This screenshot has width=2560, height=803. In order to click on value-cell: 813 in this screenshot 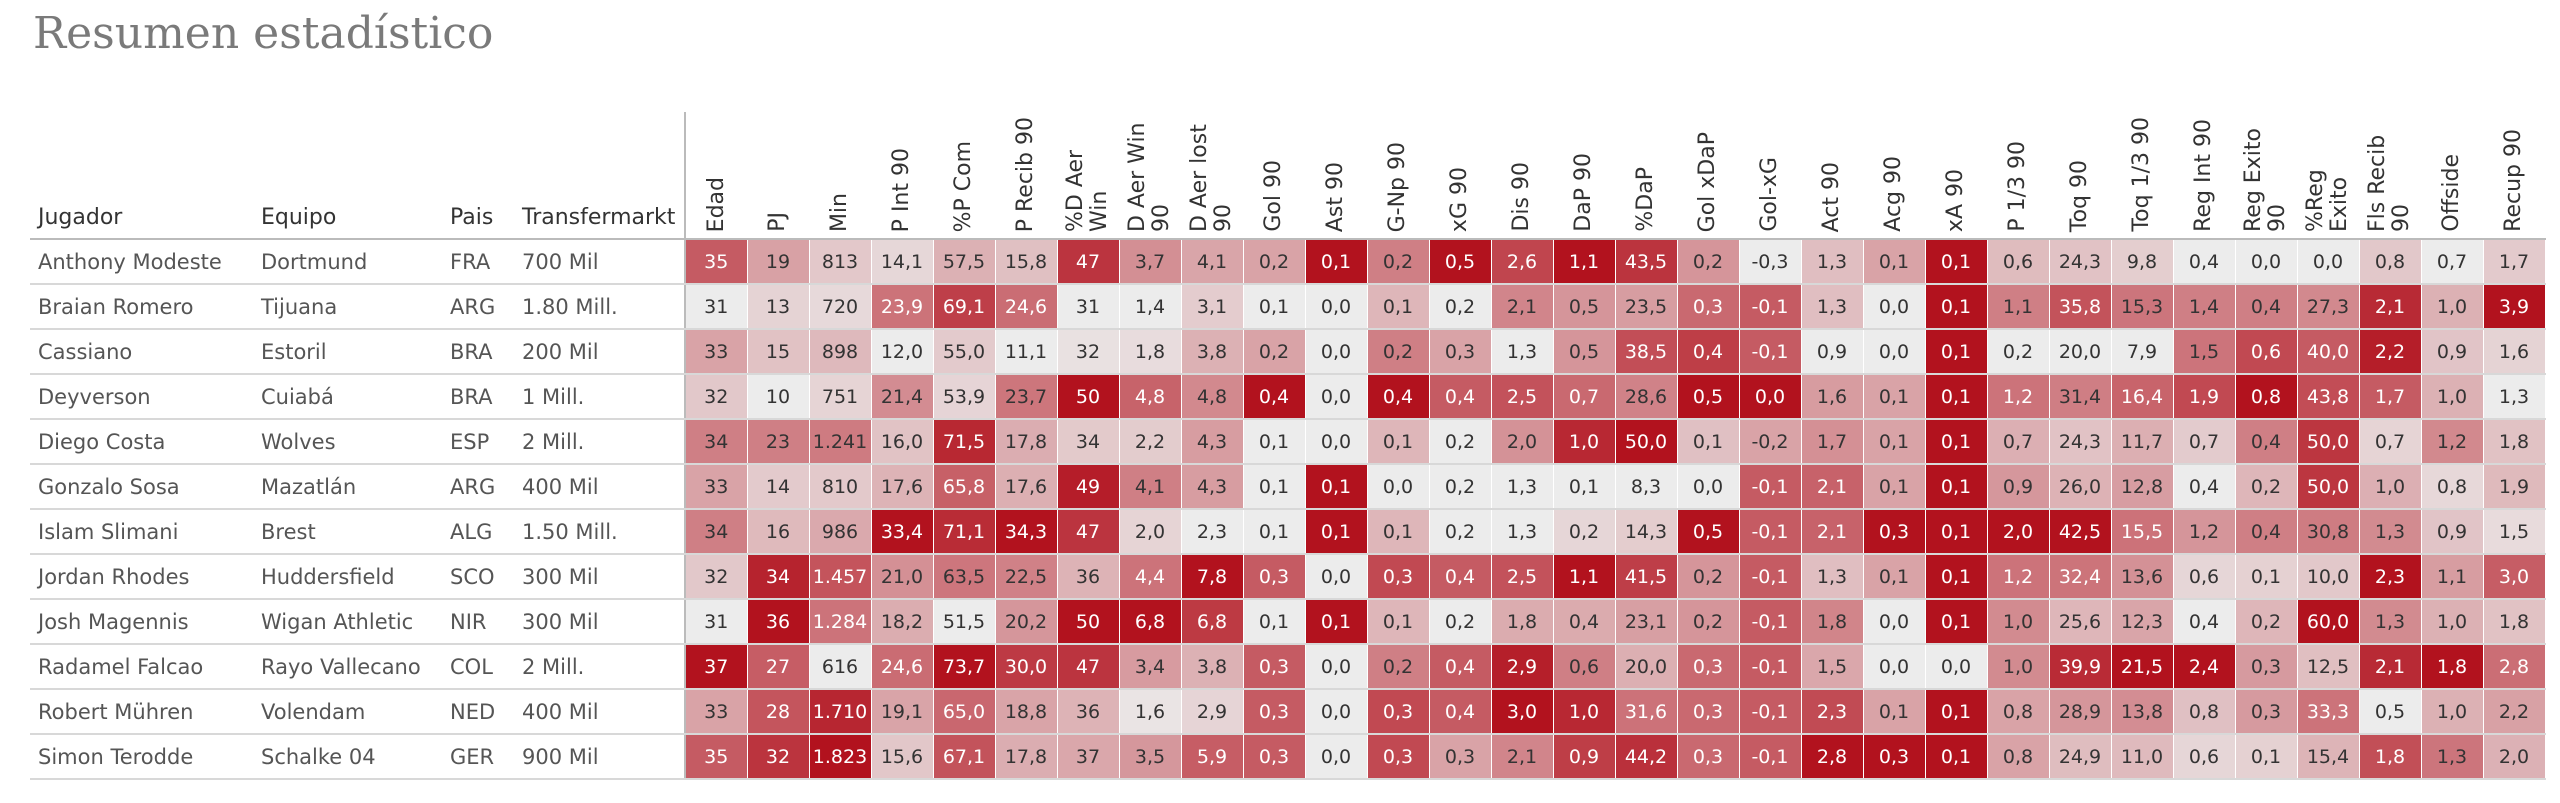, I will do `click(840, 262)`.